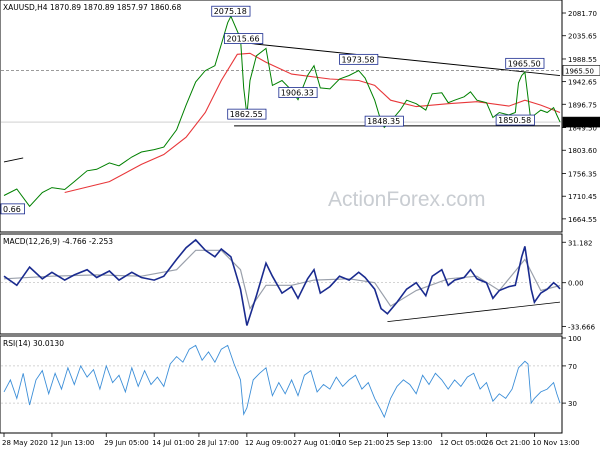 The height and width of the screenshot is (450, 600). I want to click on annotation-label: 1906.33, so click(297, 93).